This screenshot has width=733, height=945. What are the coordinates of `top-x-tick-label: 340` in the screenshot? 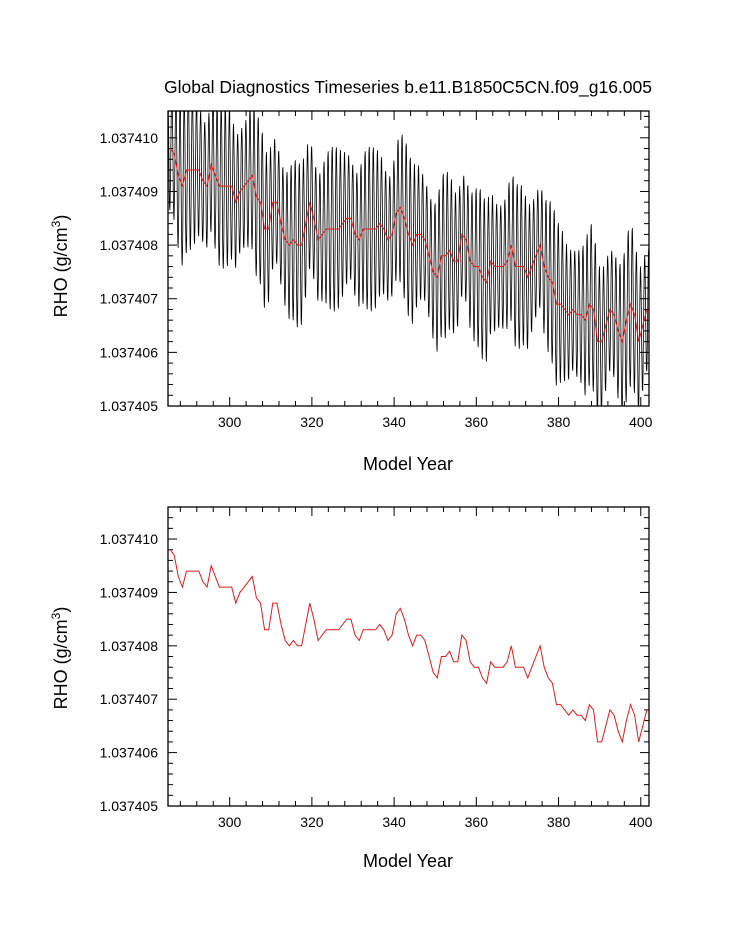 It's located at (394, 422).